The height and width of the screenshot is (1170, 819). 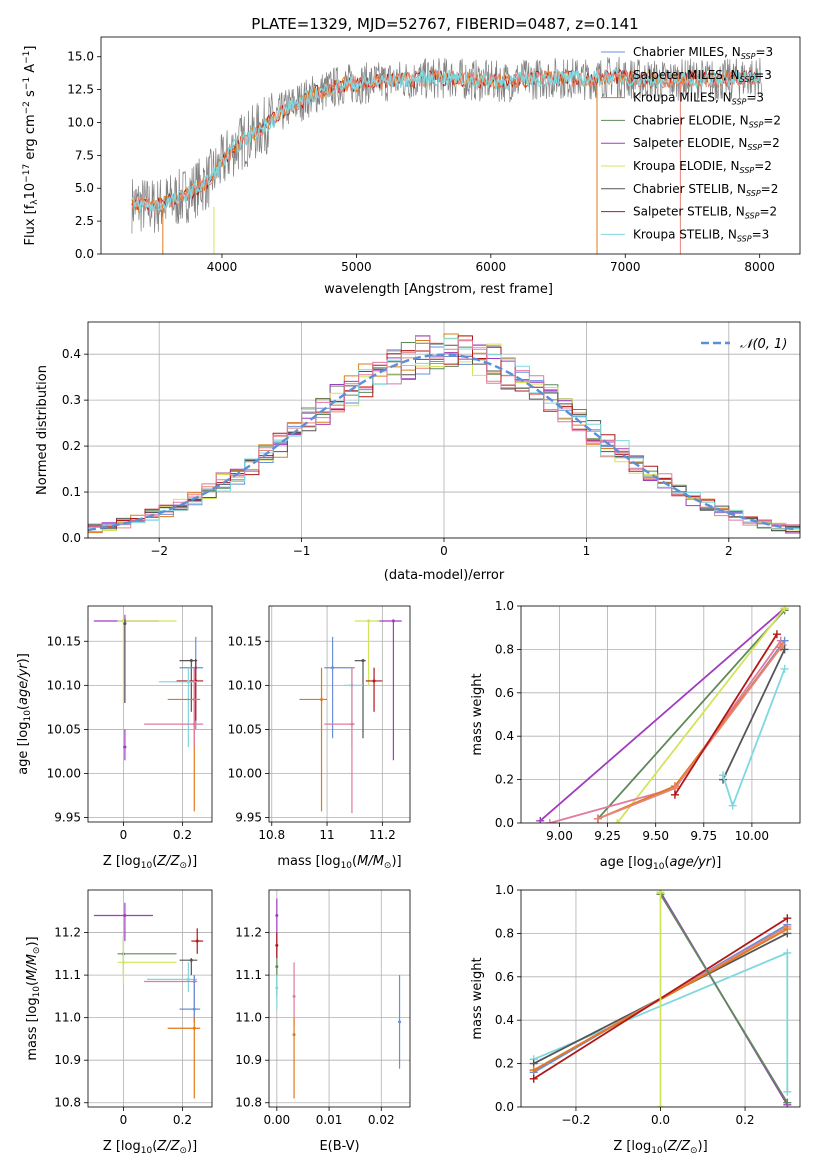 I want to click on y-tick-label: 7.5, so click(x=84, y=155).